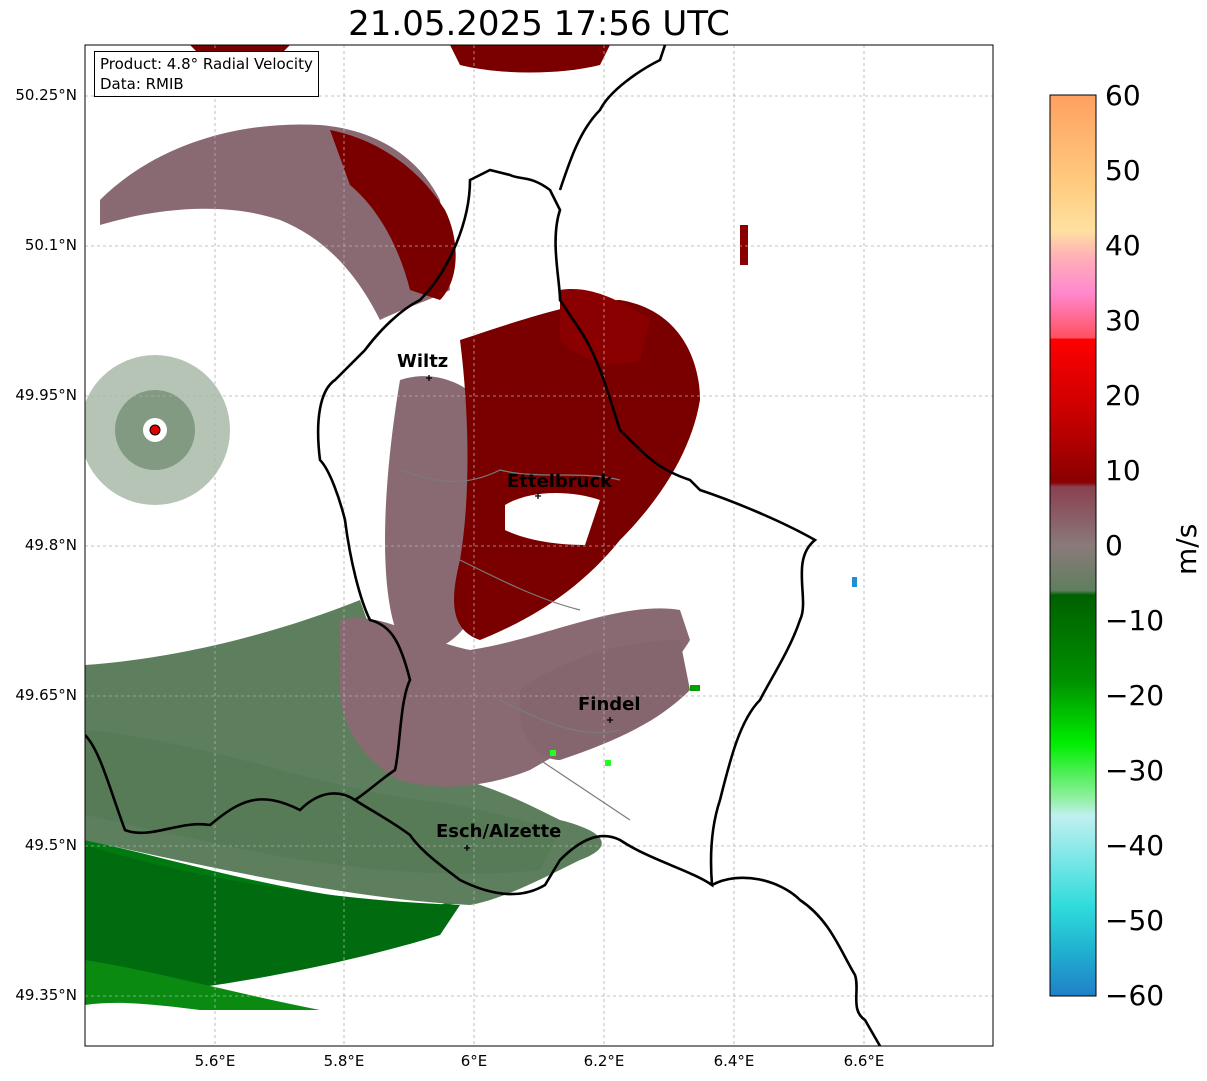 This screenshot has height=1081, width=1207. What do you see at coordinates (1073, 545) in the screenshot?
I see `colorbar-frame` at bounding box center [1073, 545].